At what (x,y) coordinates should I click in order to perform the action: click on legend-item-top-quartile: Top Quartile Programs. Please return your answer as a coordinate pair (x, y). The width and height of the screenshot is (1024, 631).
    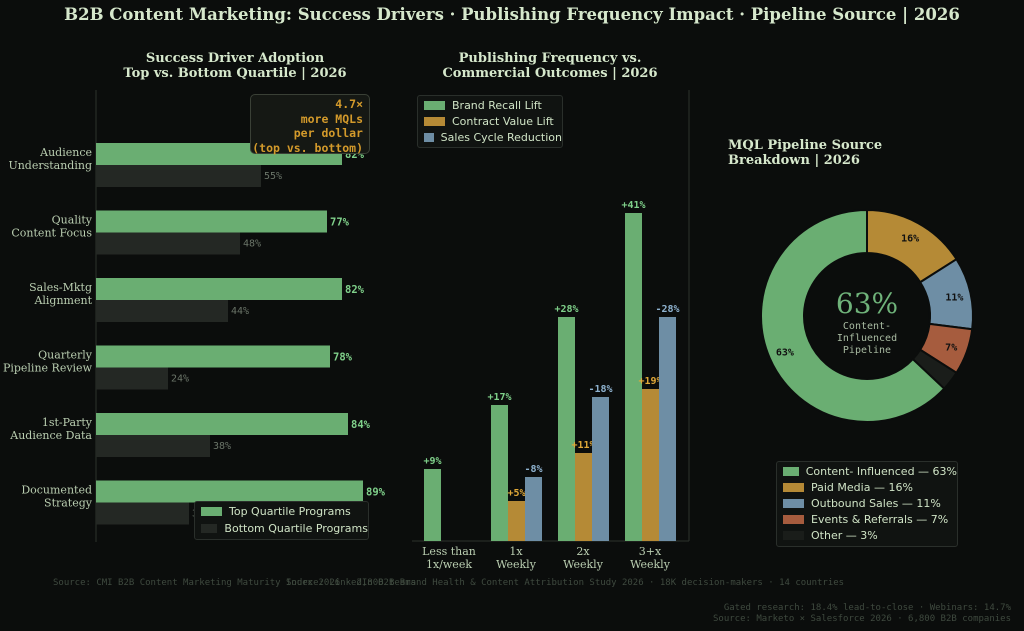
    Looking at the image, I should click on (281, 511).